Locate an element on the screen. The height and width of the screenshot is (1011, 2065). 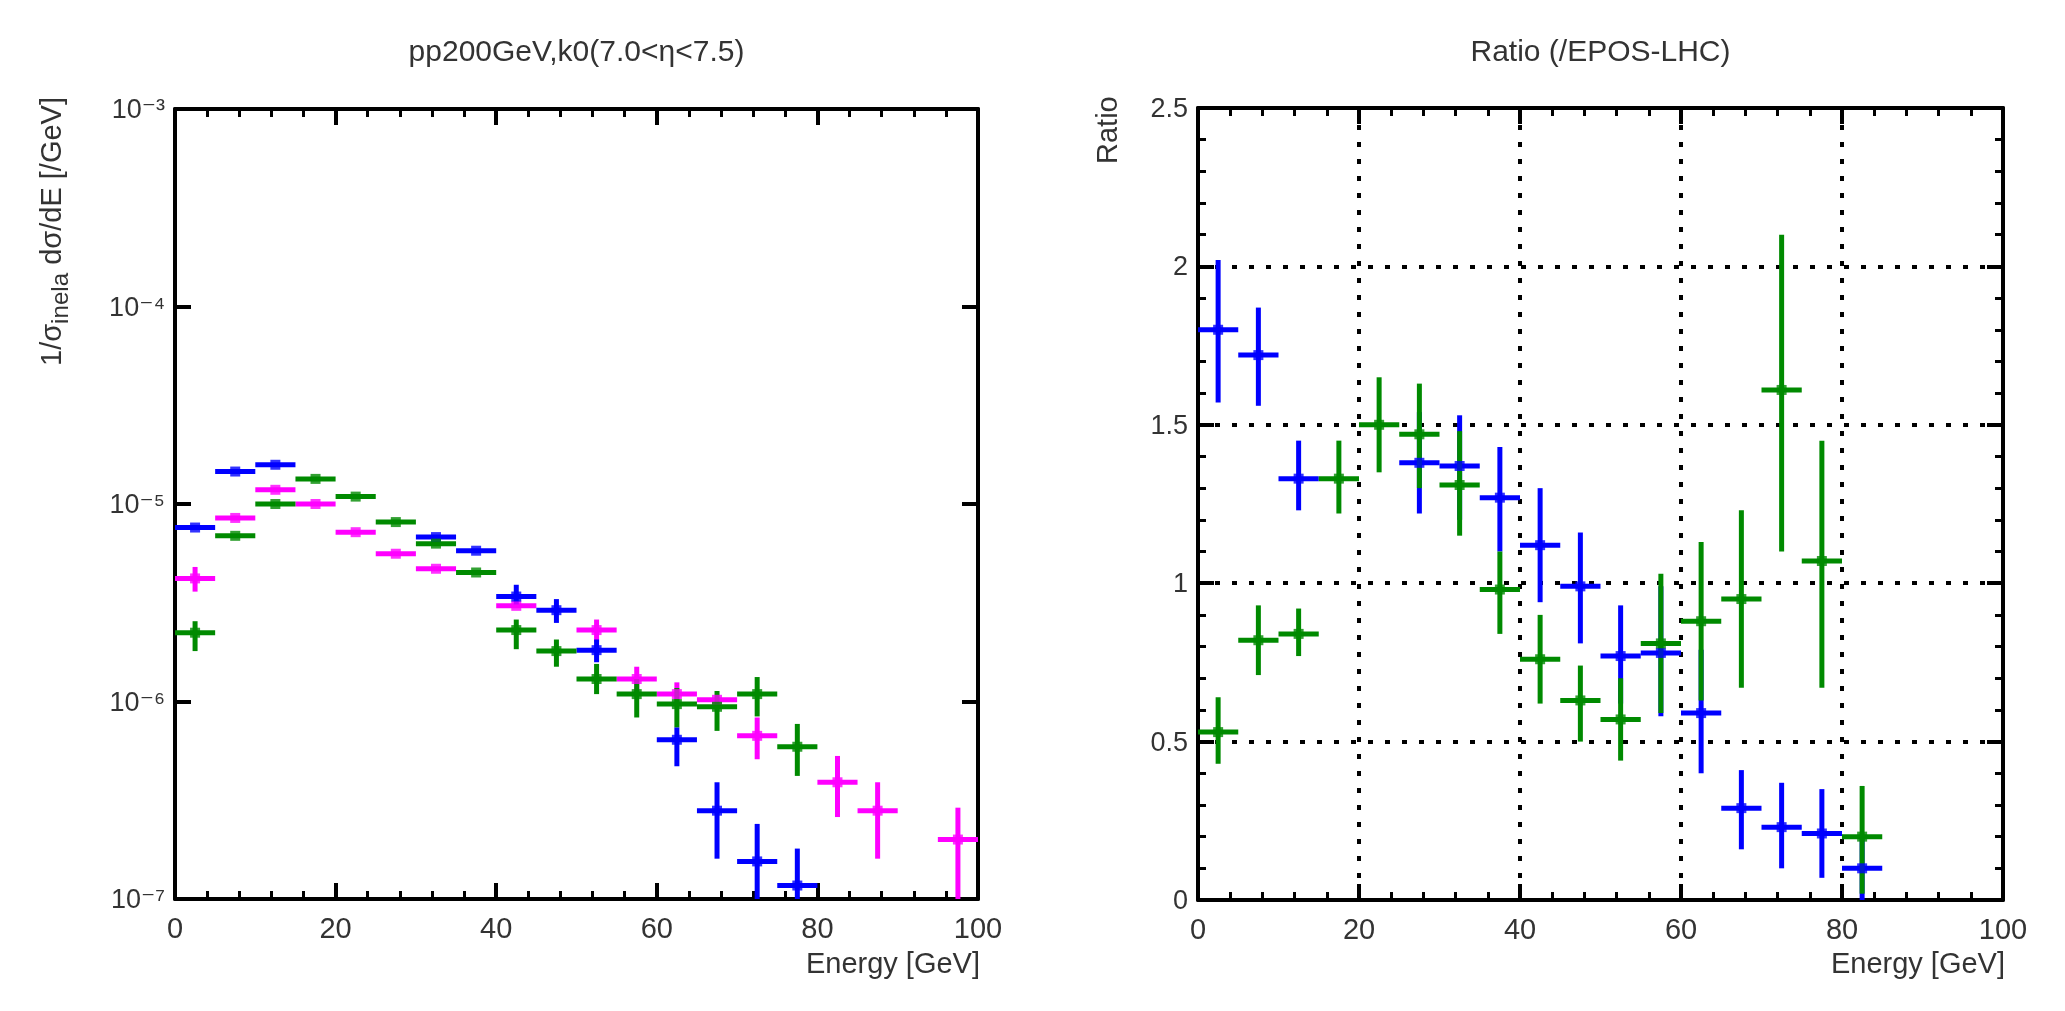
y-tick-label: 0.5 is located at coordinates (1169, 741).